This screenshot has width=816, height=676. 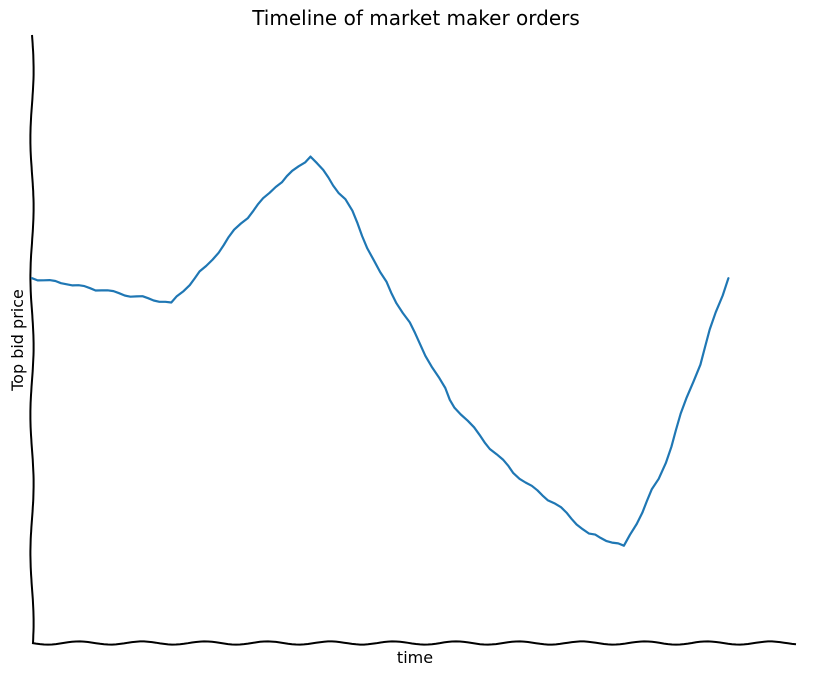 What do you see at coordinates (17, 340) in the screenshot?
I see `y-axis-label: Top bid price` at bounding box center [17, 340].